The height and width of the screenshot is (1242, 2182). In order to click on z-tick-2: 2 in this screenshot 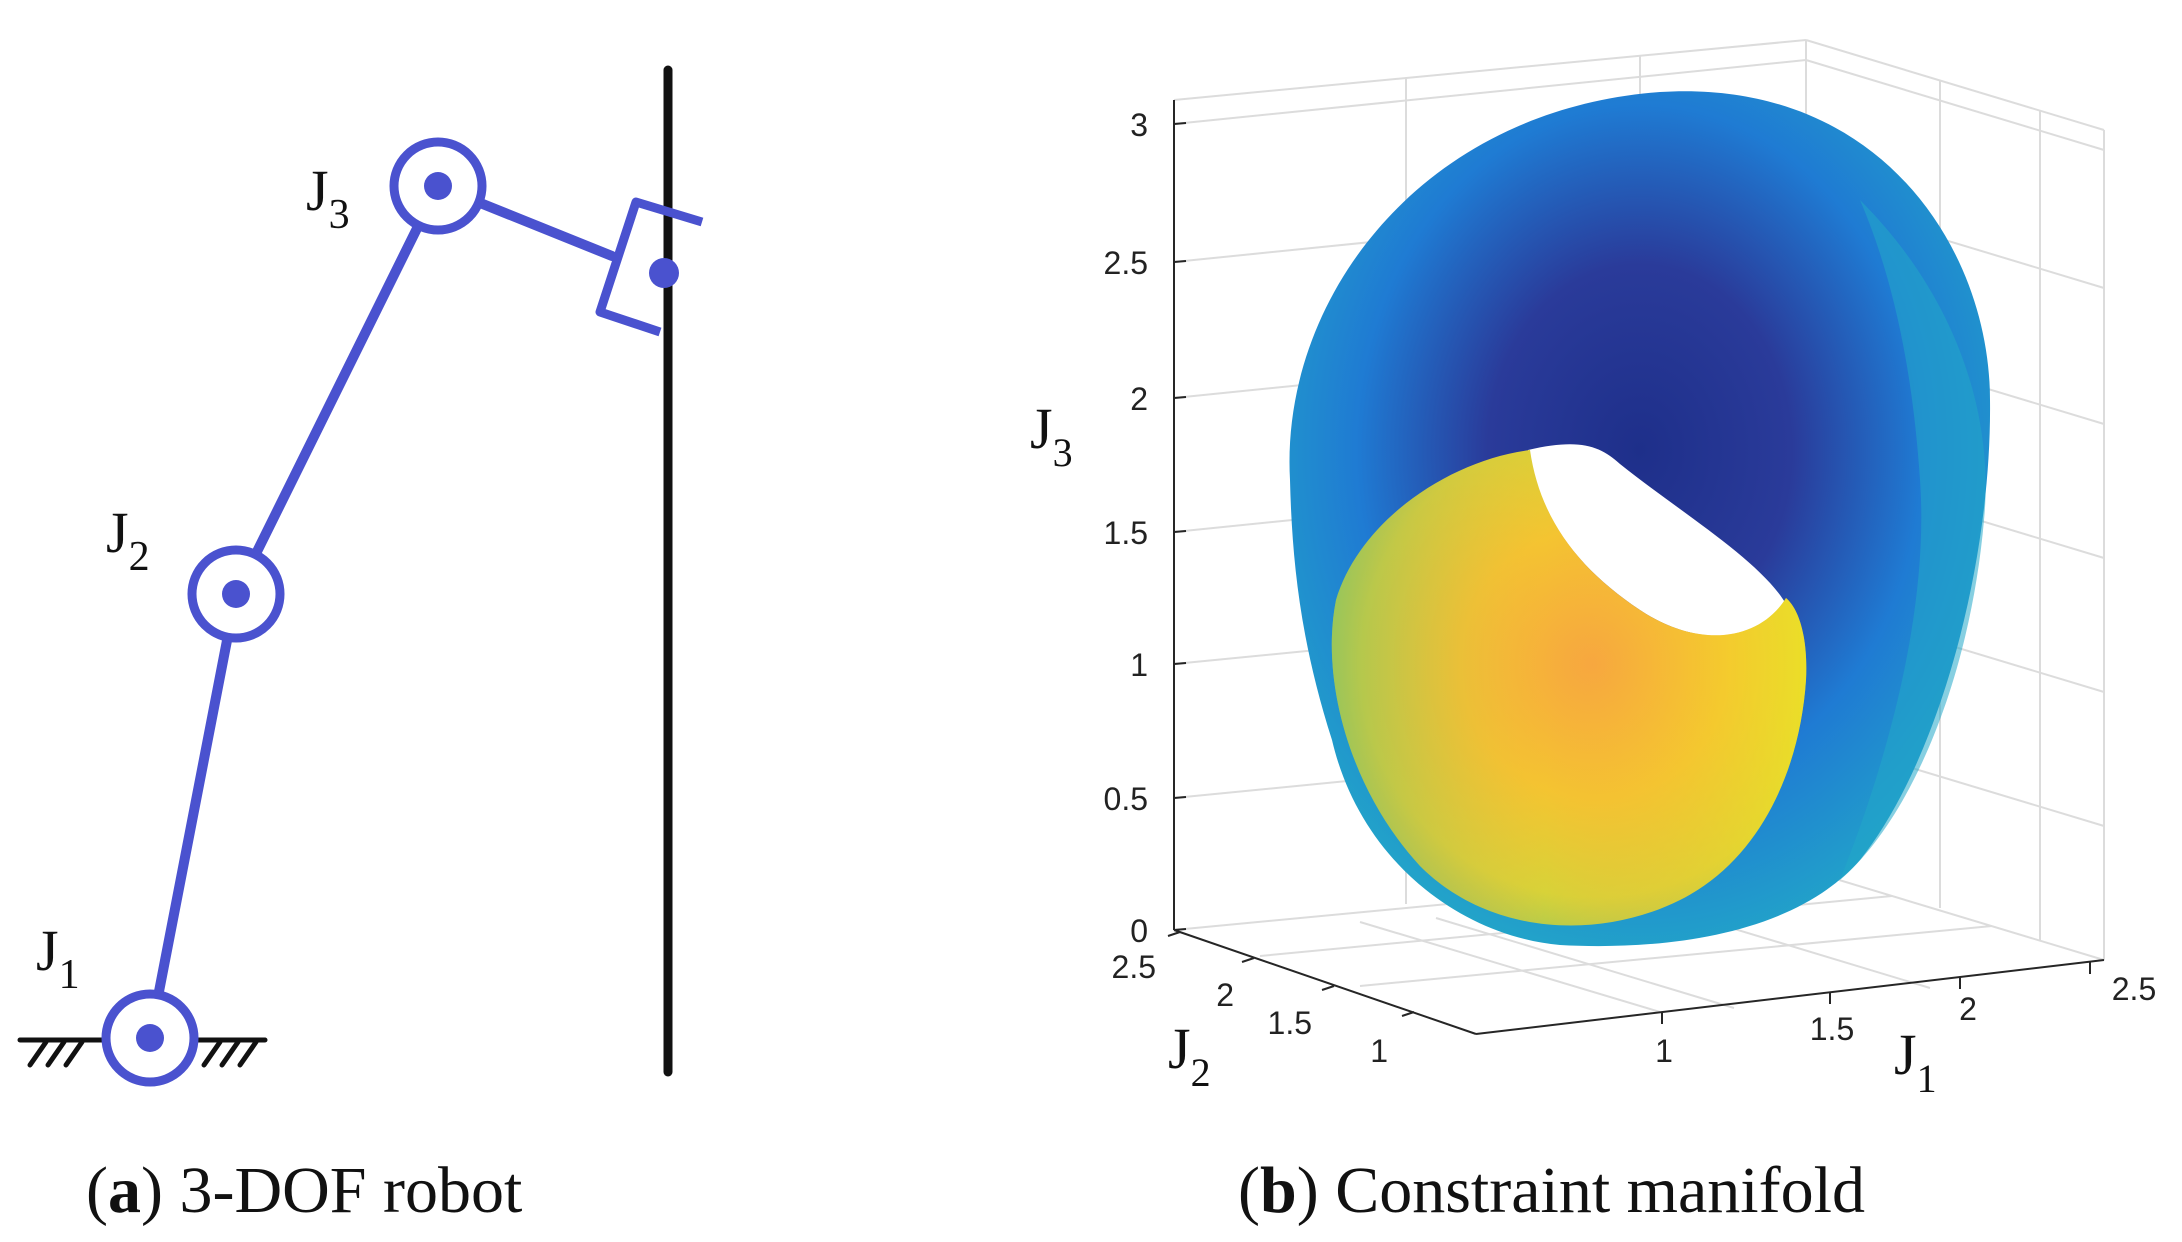, I will do `click(1139, 399)`.